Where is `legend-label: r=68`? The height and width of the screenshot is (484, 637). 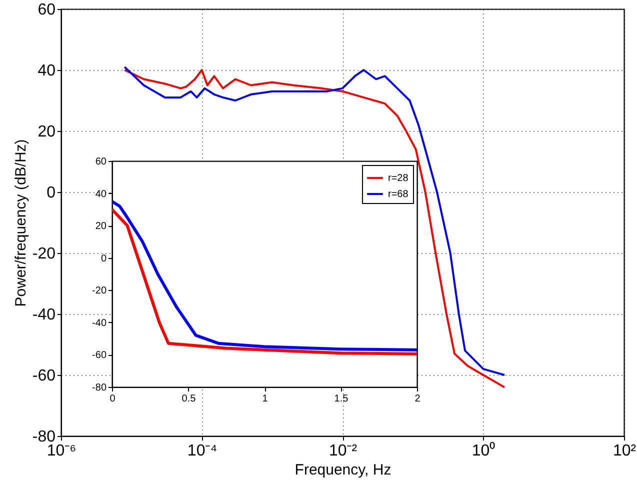
legend-label: r=68 is located at coordinates (398, 194).